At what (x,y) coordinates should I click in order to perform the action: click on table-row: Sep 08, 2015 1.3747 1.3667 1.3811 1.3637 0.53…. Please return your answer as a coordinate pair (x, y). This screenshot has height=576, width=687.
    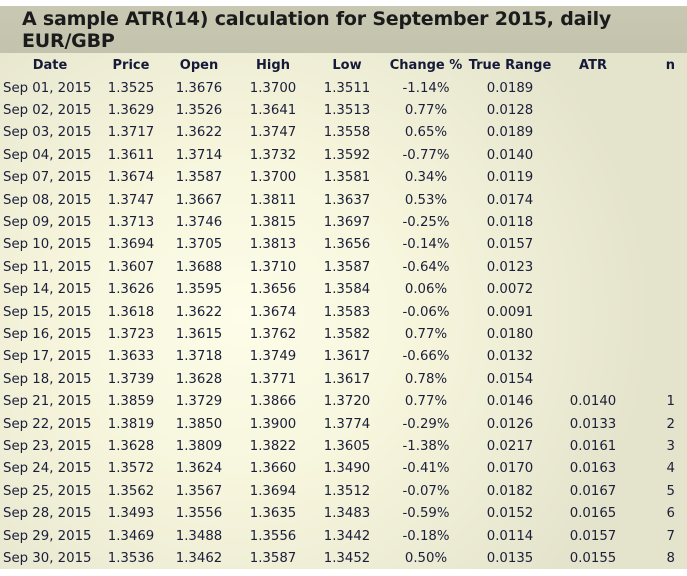
    Looking at the image, I should click on (343, 200).